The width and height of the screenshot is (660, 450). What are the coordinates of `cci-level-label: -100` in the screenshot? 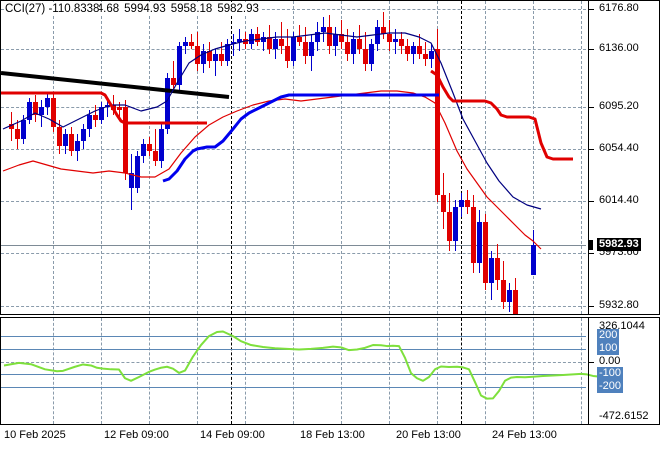 It's located at (610, 374).